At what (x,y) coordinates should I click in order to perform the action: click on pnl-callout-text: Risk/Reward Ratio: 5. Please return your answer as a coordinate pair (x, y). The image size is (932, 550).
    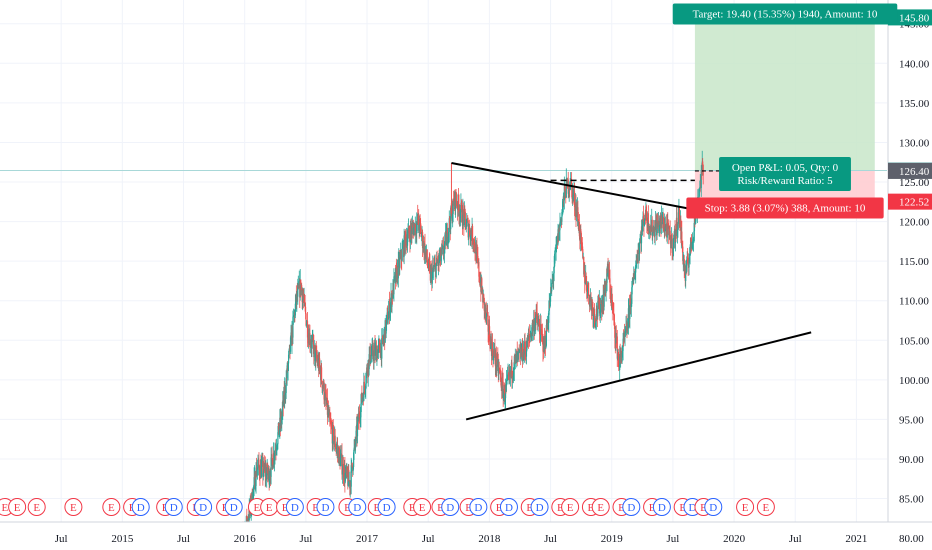
    Looking at the image, I should click on (785, 181).